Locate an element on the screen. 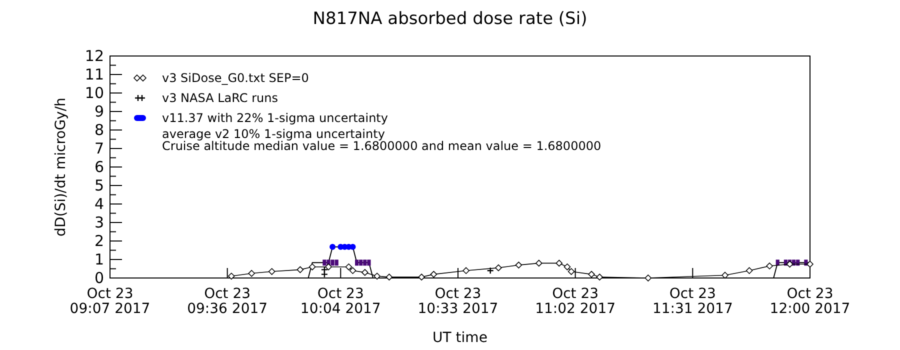 This screenshot has height=350, width=900. legend-label: v3 NASA LaRC runs is located at coordinates (220, 98).